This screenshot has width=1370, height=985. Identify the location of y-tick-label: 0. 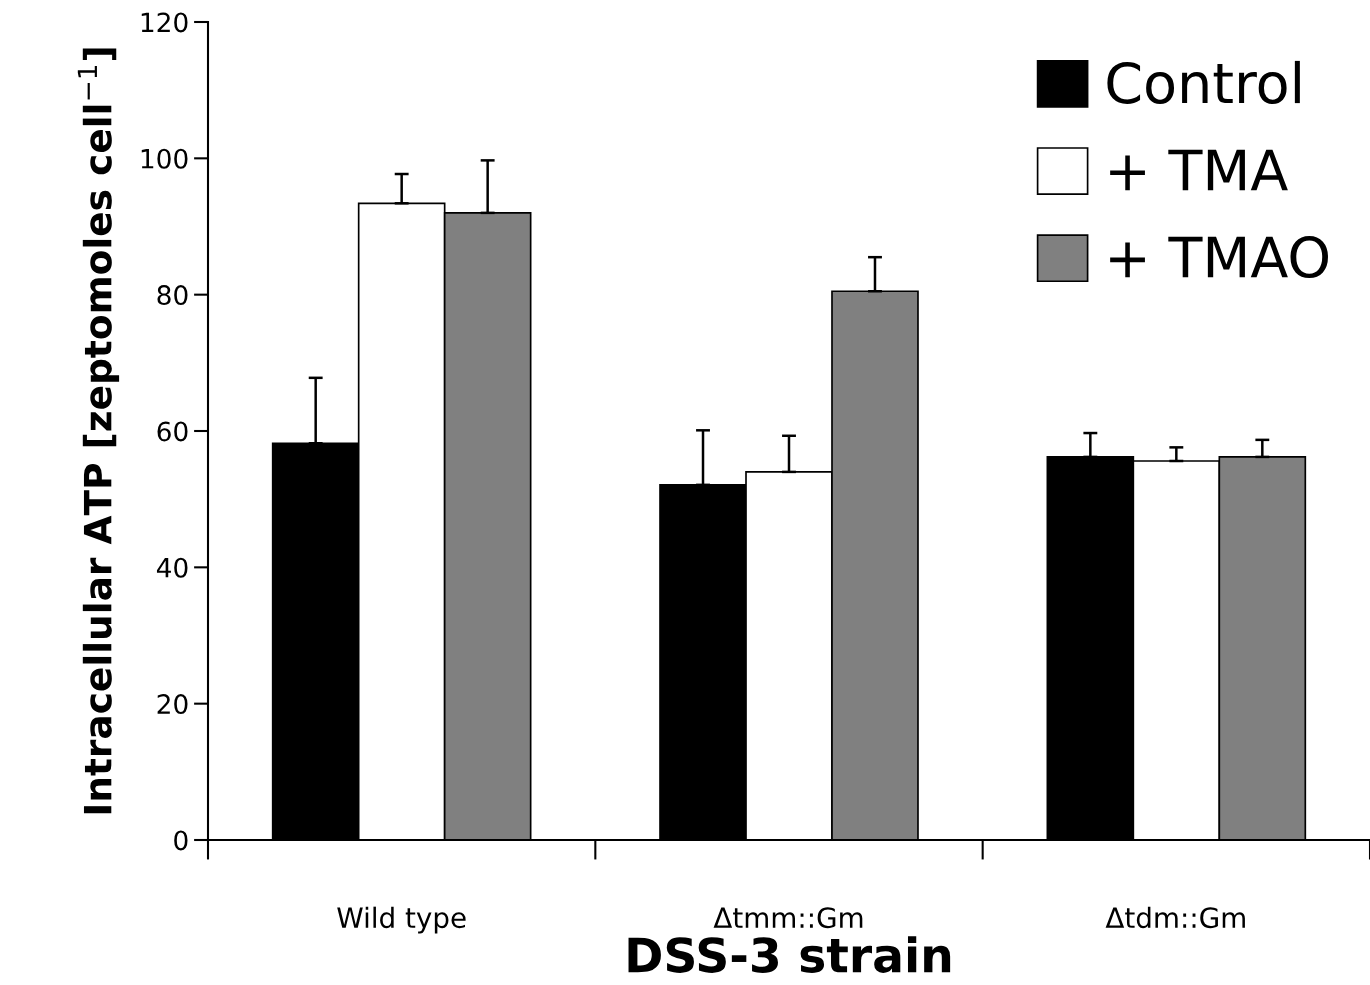
(181, 840).